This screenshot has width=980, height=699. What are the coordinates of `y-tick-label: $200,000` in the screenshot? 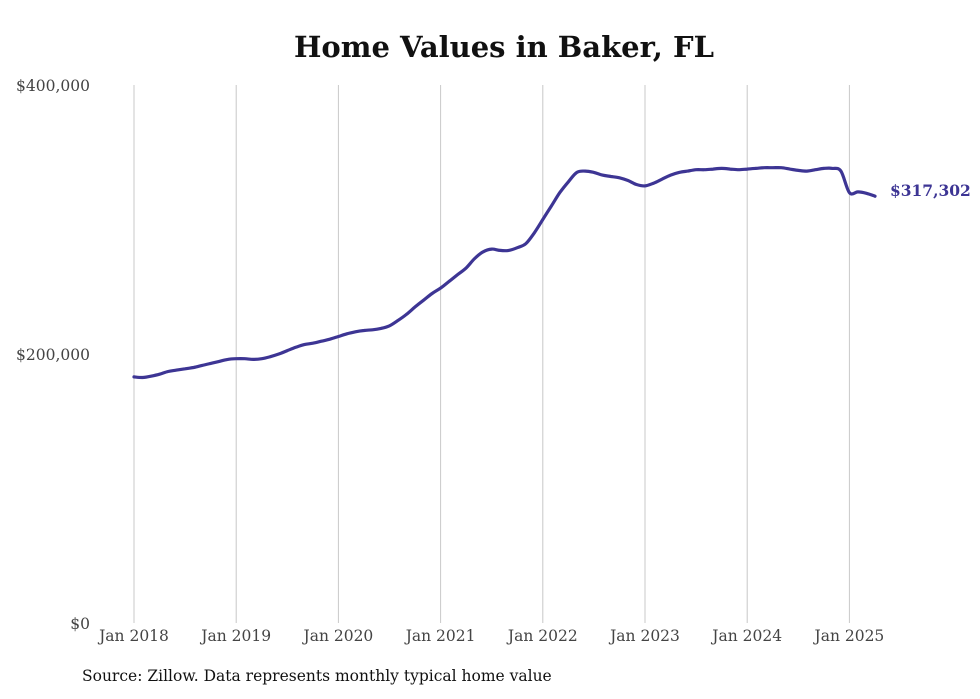 It's located at (53, 355).